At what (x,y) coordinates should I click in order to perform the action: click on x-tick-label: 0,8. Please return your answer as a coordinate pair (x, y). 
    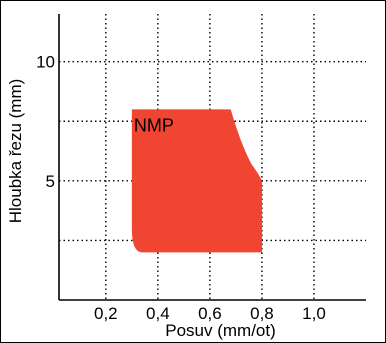
    Looking at the image, I should click on (262, 313).